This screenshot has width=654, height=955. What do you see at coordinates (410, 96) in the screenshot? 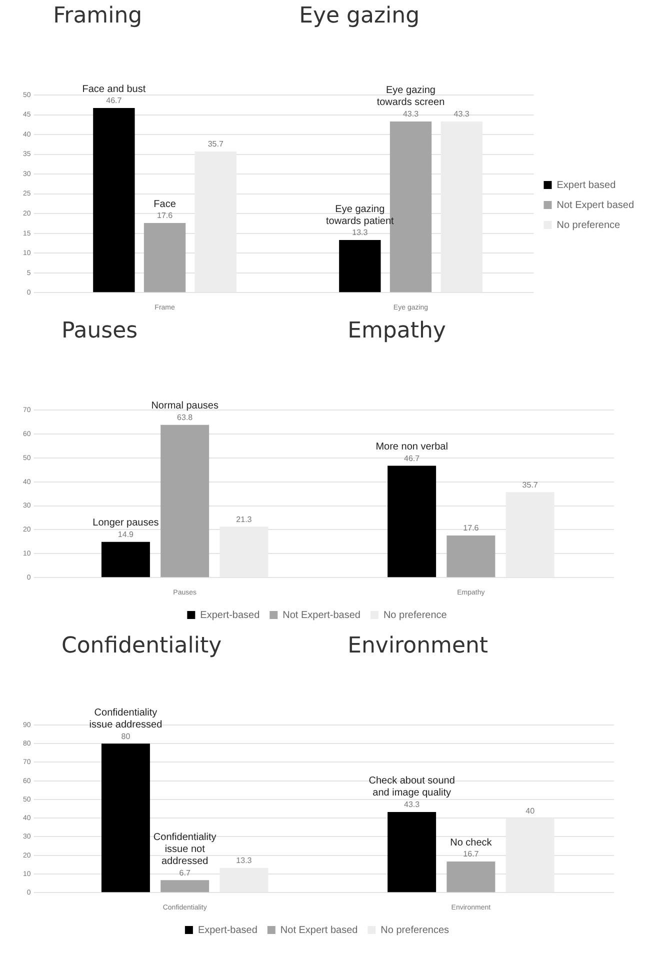
I see `annotation: Eye gazing towards screen` at bounding box center [410, 96].